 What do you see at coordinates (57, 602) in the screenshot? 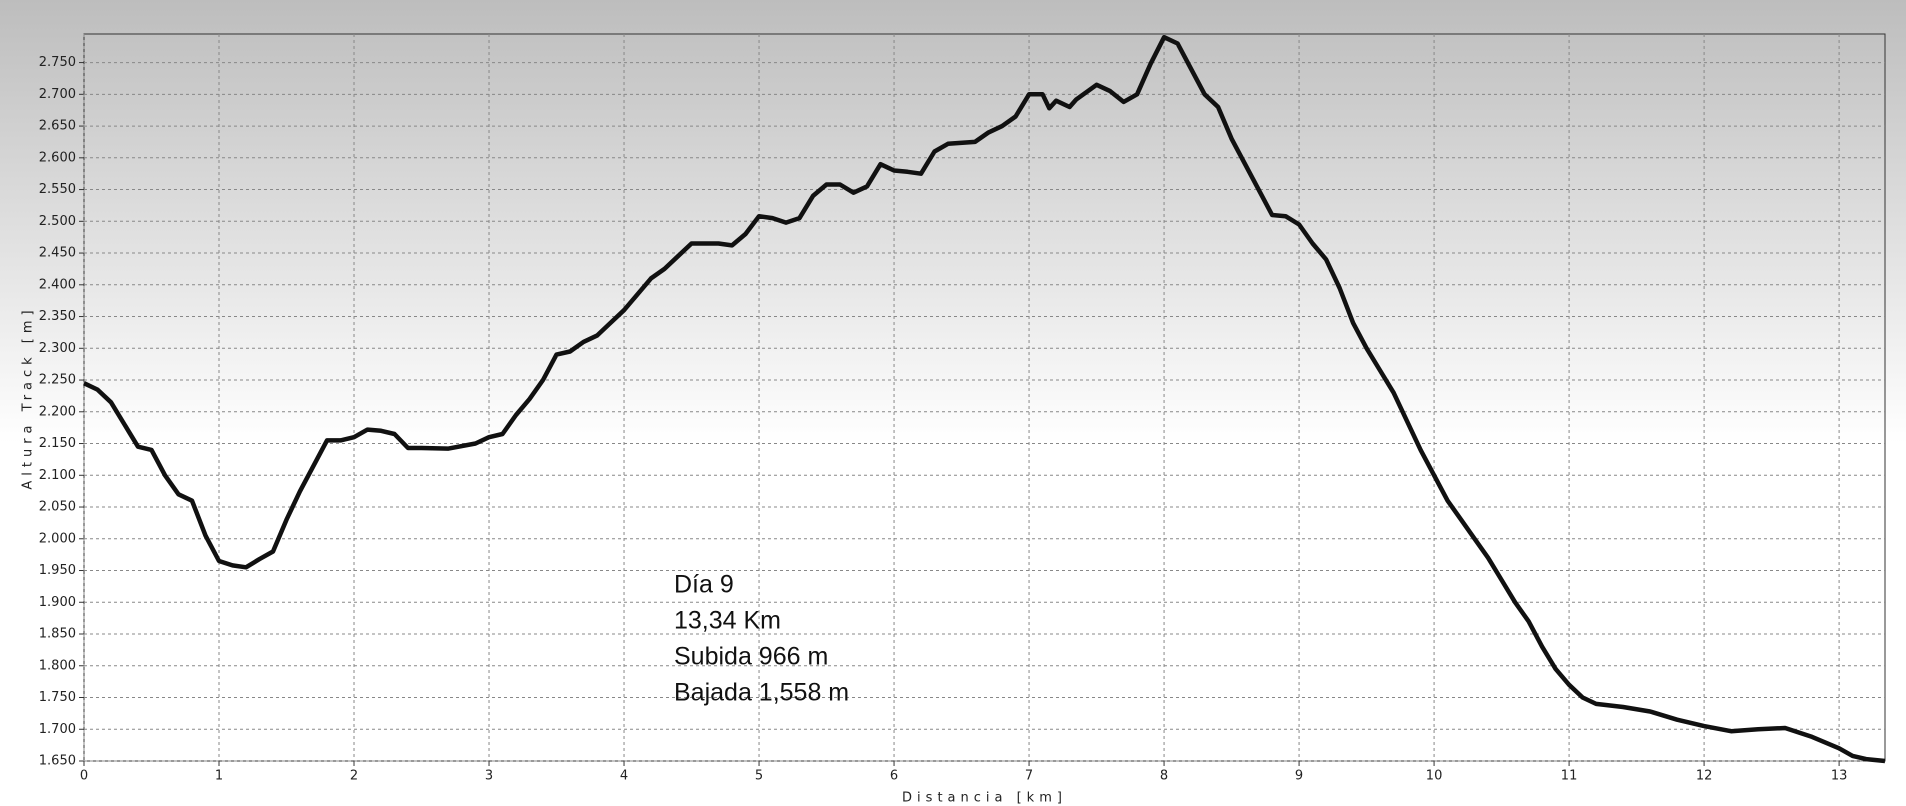
I see `y-tick-label: 1.900` at bounding box center [57, 602].